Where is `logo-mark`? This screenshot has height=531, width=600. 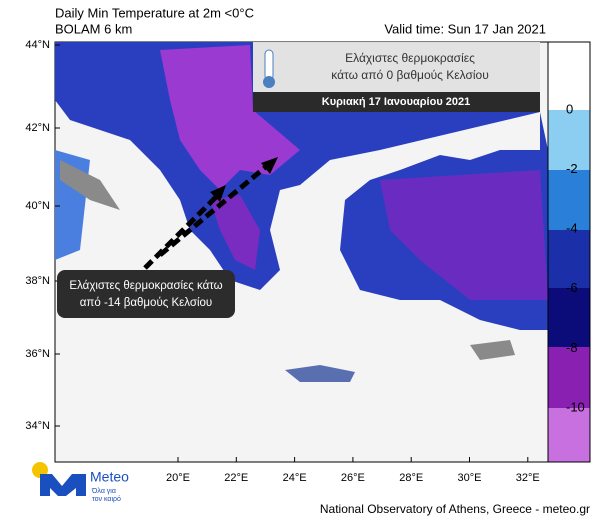 logo-mark is located at coordinates (63, 485).